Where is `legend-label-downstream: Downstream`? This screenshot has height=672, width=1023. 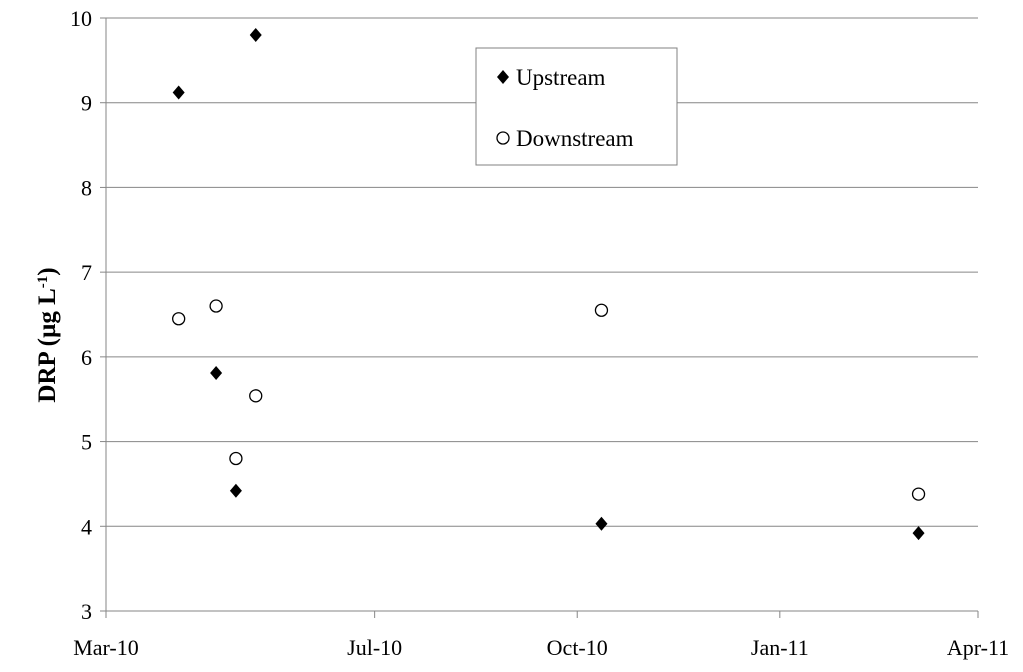
legend-label-downstream: Downstream is located at coordinates (575, 138).